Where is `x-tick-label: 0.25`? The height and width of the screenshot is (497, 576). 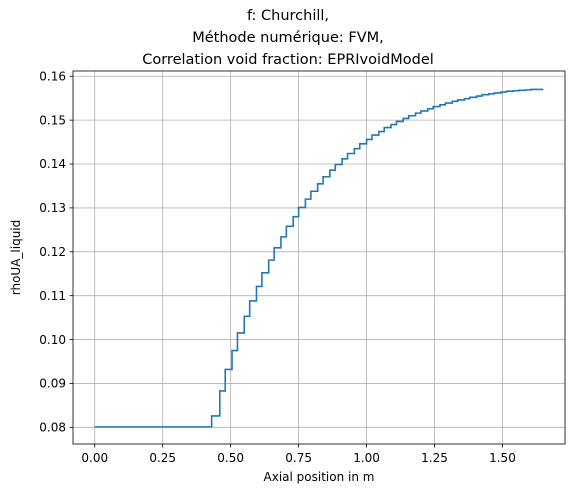 x-tick-label: 0.25 is located at coordinates (162, 458).